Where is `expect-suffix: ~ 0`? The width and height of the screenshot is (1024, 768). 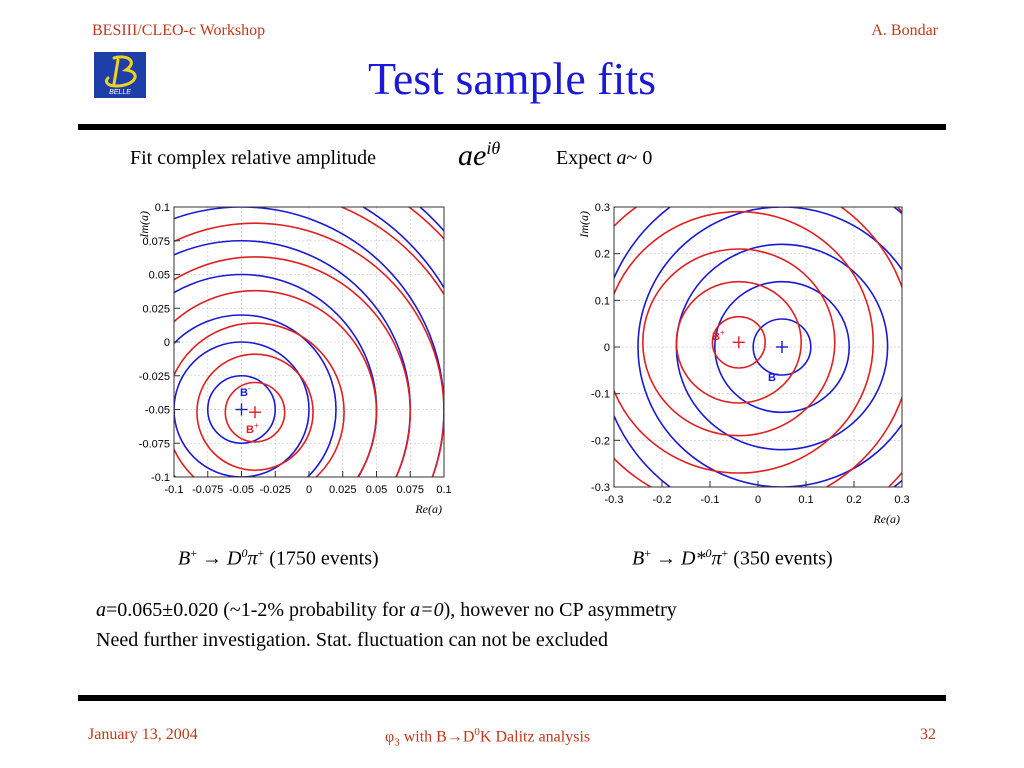
expect-suffix: ~ 0 is located at coordinates (639, 158).